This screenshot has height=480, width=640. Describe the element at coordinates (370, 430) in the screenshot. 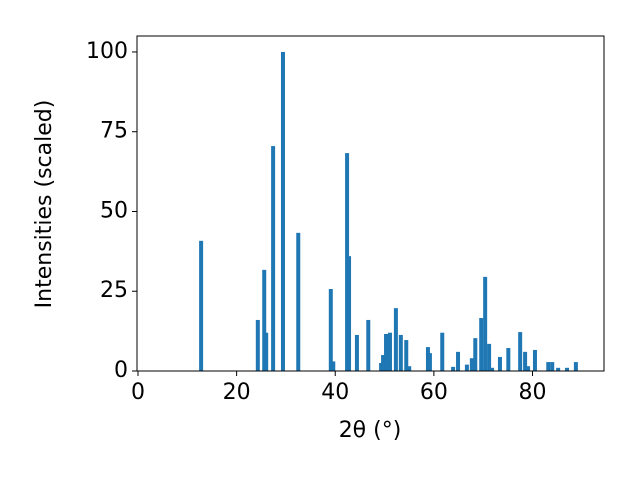

I see `x-axis-label: 2θ (°)` at that location.